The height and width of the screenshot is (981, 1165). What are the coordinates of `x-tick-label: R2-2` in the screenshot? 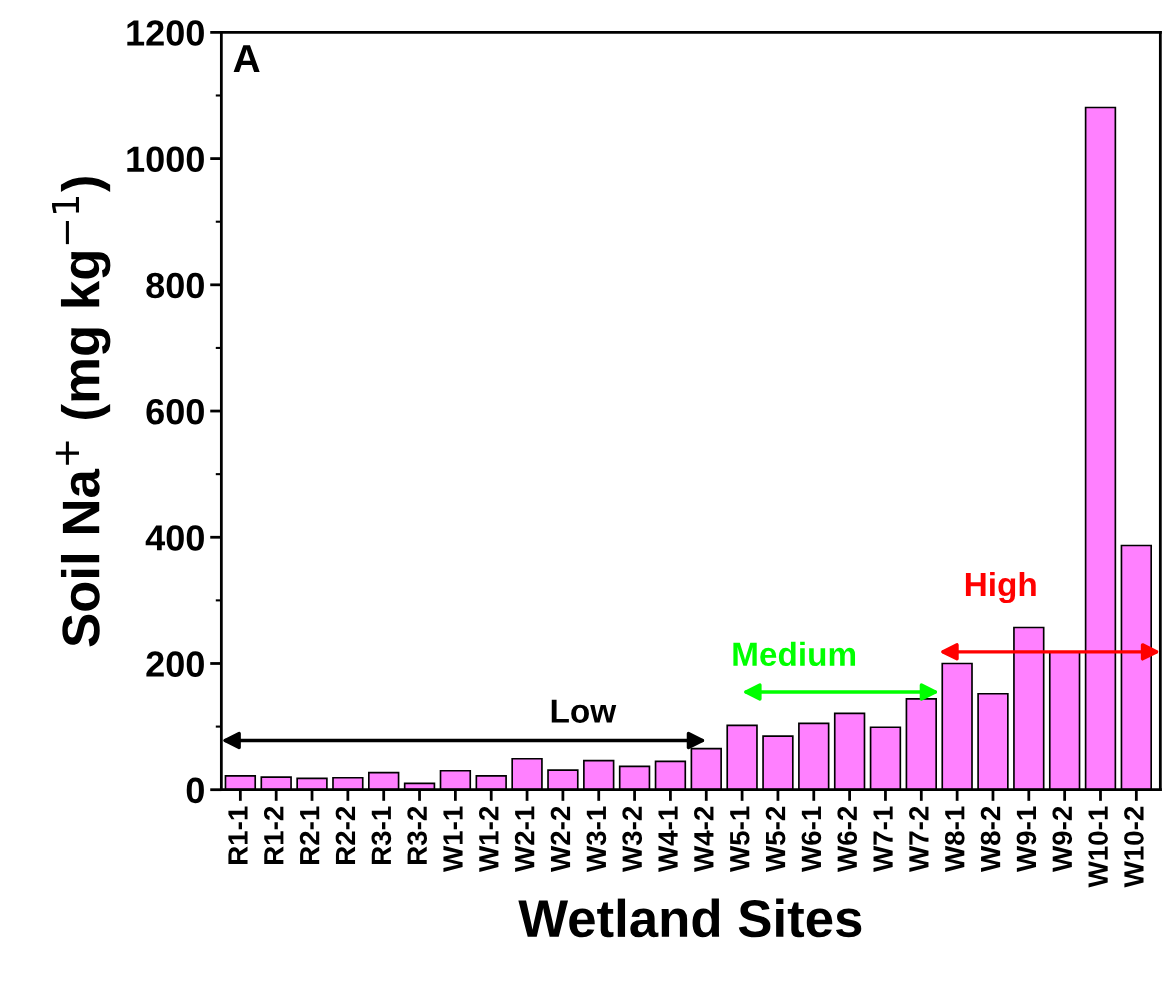 It's located at (345, 835).